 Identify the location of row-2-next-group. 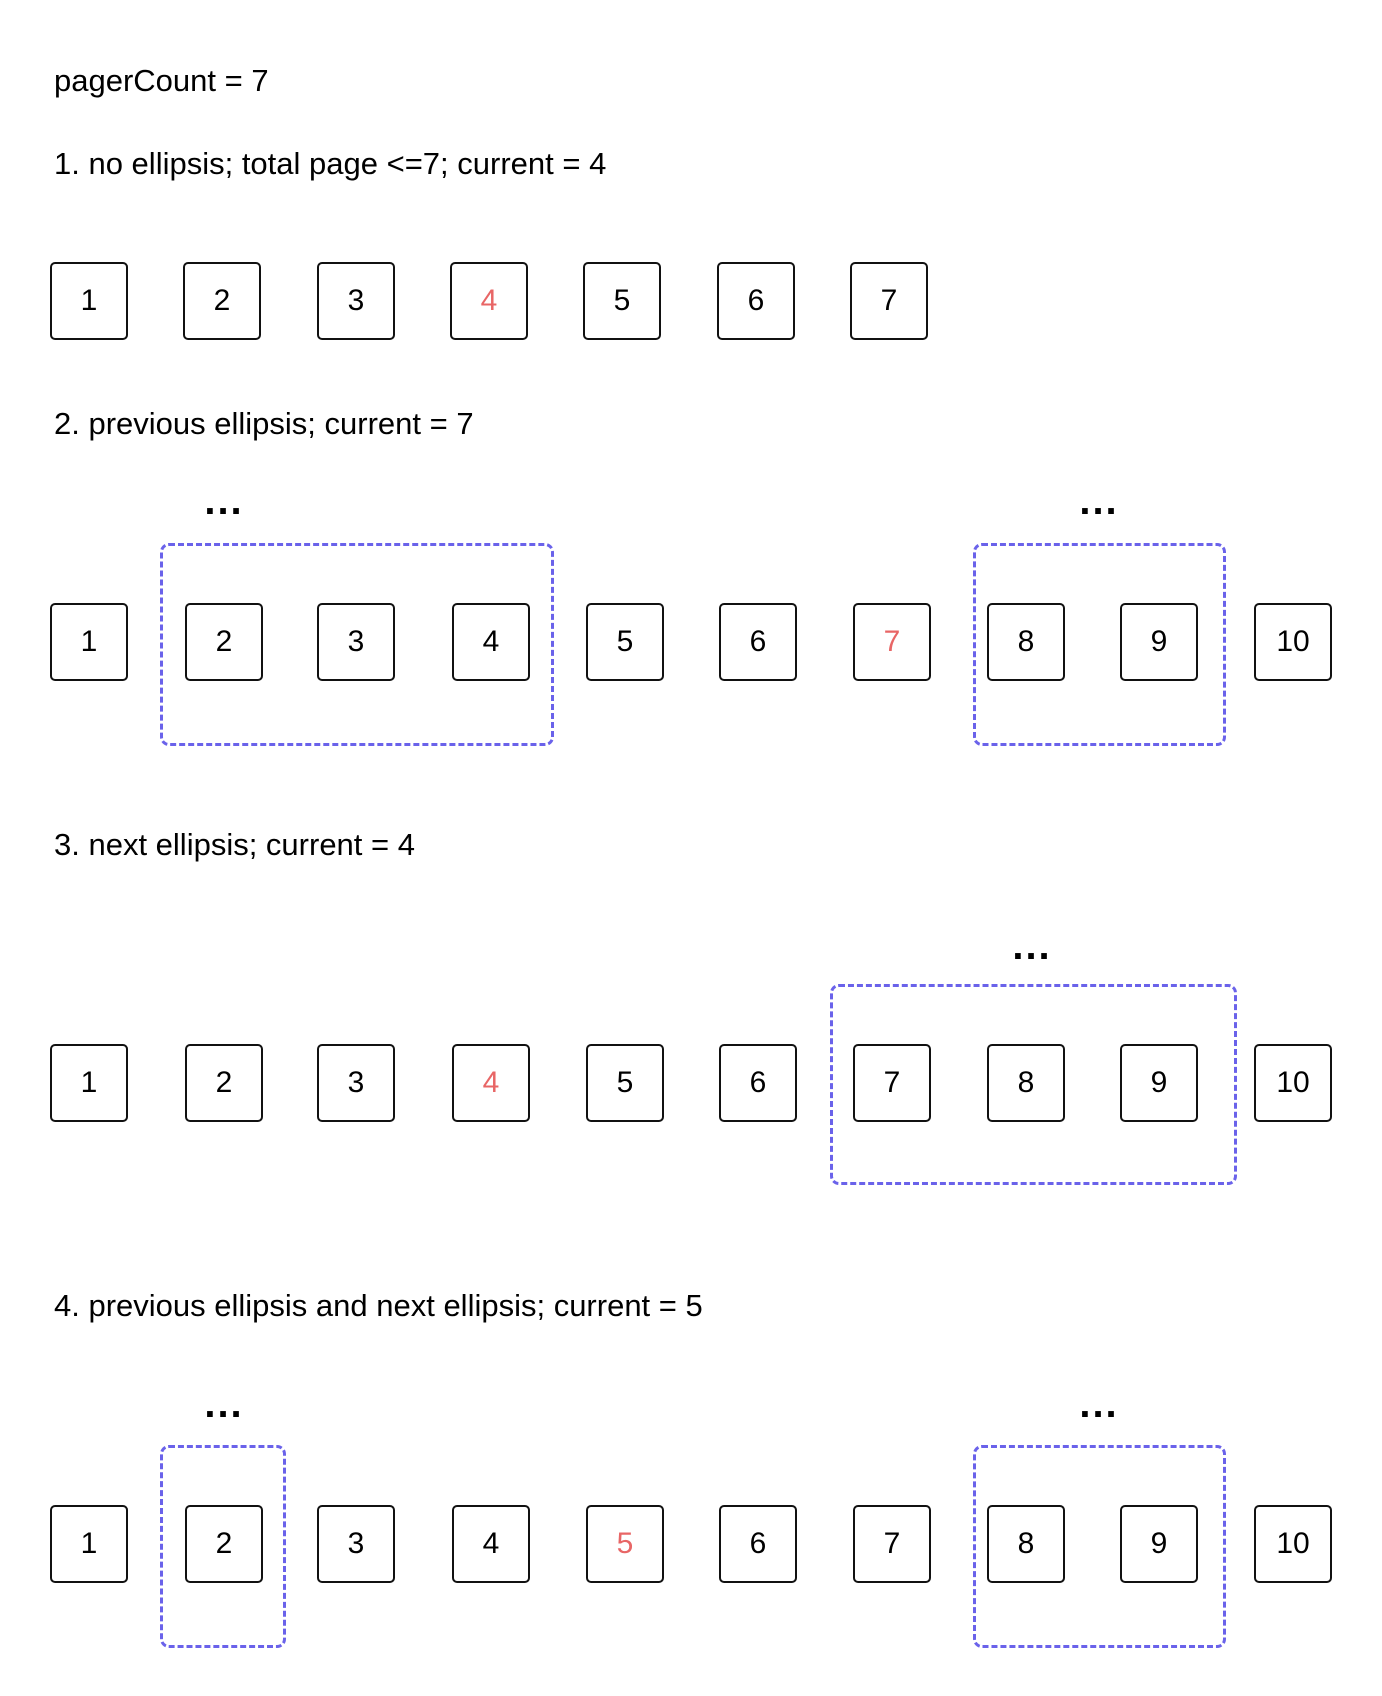
(1099, 644).